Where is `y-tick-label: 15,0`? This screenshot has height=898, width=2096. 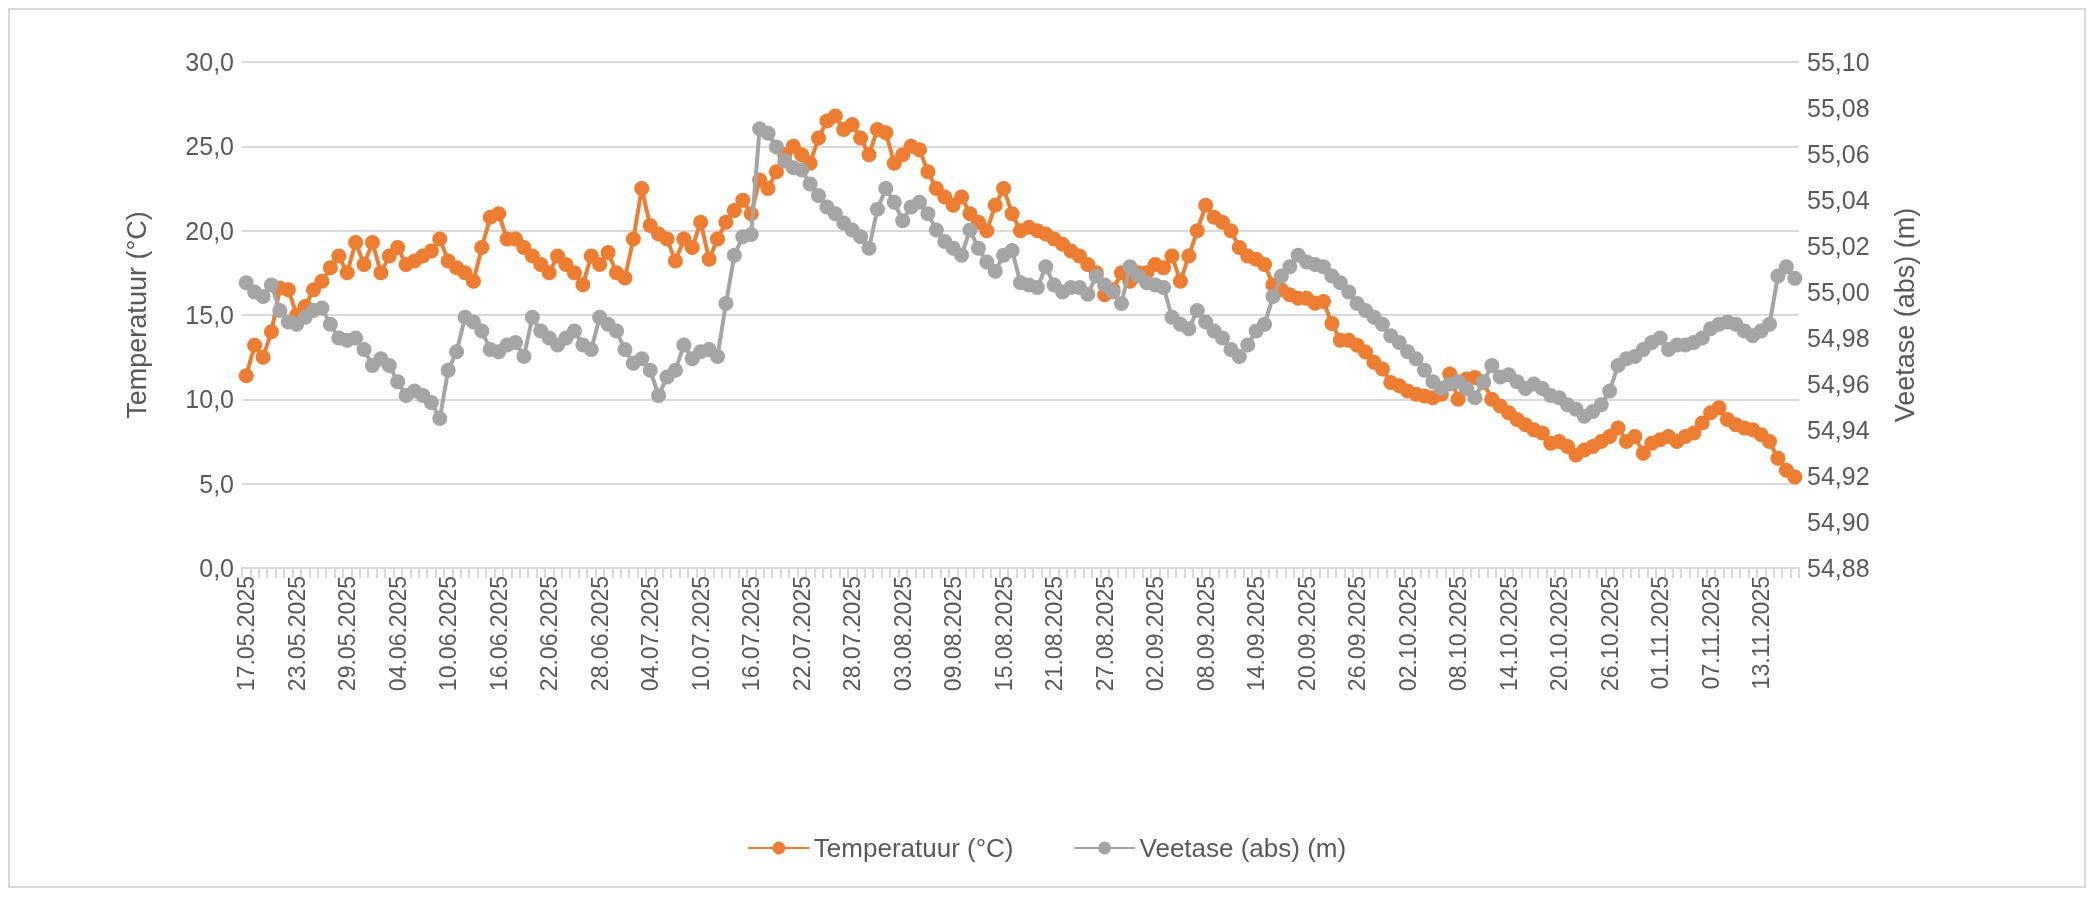
y-tick-label: 15,0 is located at coordinates (209, 315).